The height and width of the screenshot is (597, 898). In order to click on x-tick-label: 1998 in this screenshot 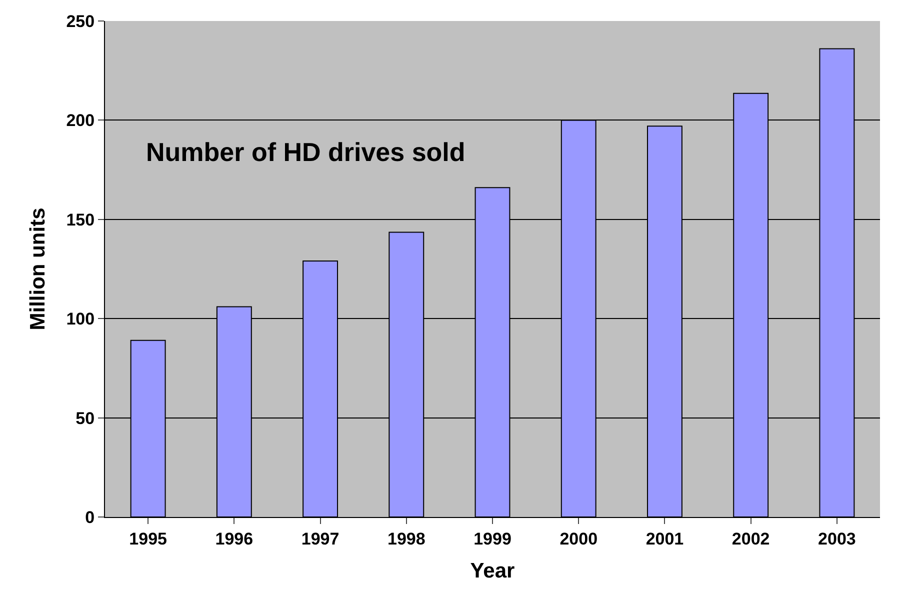, I will do `click(406, 538)`.